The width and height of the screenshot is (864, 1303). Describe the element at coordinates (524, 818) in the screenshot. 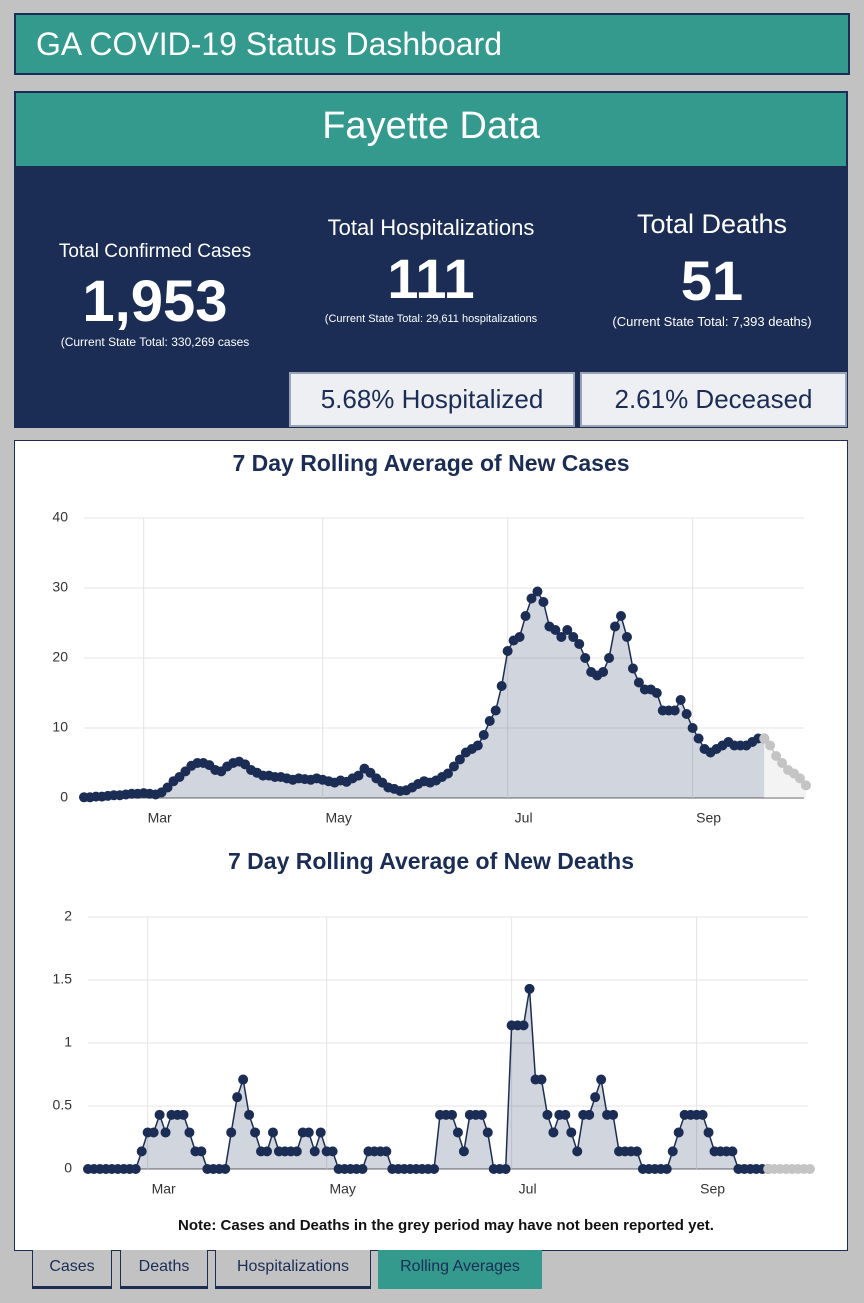

I see `x-tick-label: Jul` at that location.